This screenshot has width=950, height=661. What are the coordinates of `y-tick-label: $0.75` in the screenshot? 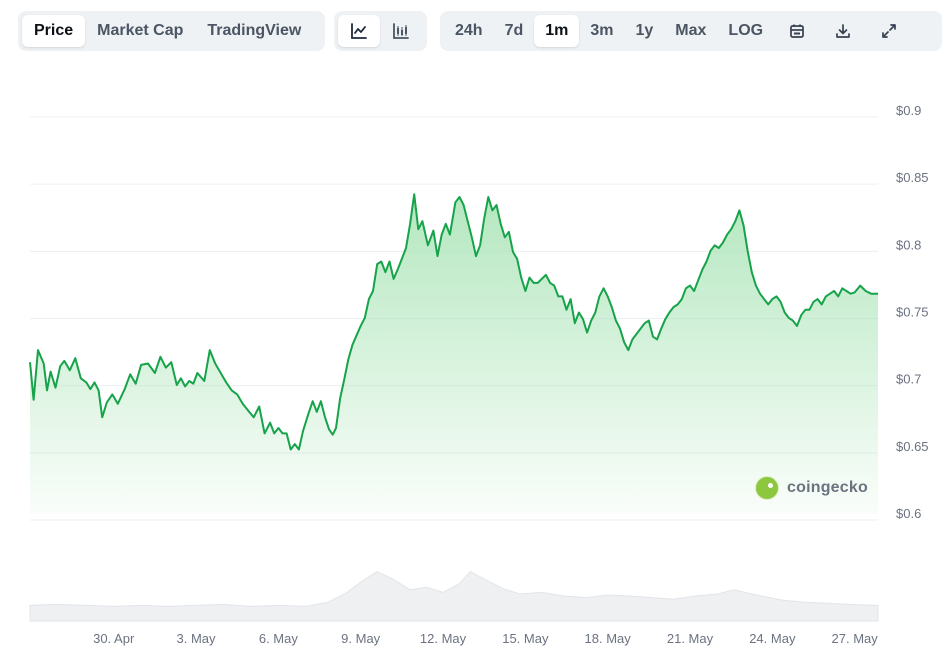 It's located at (912, 312).